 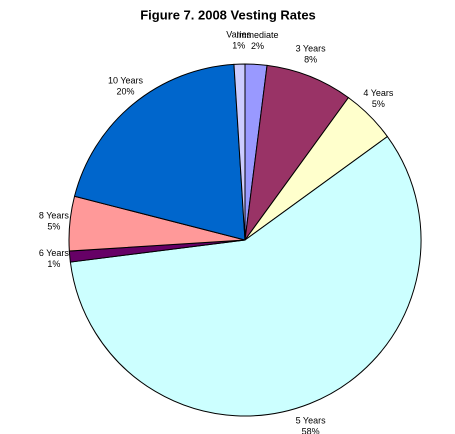 I want to click on slice-label: 6 Years, so click(x=54, y=253).